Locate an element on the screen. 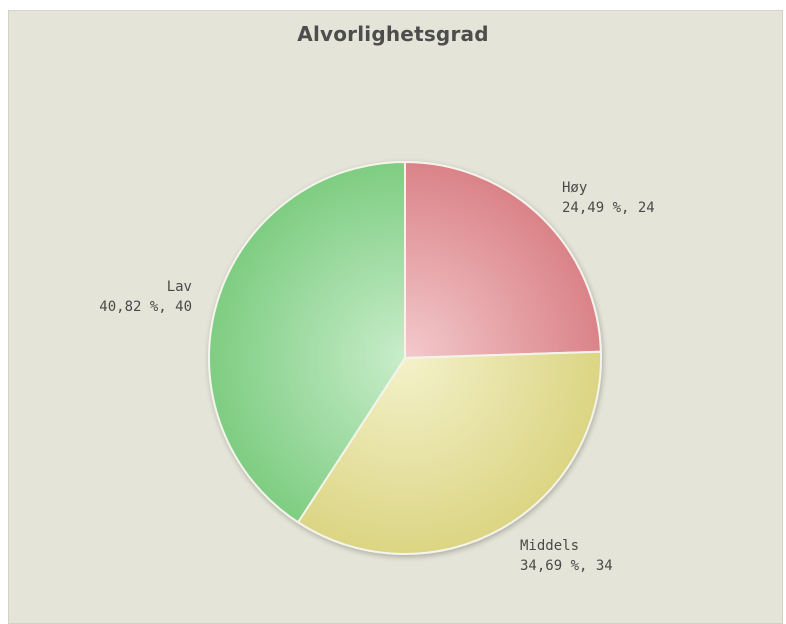  pie-slice-middels is located at coordinates (449, 452).